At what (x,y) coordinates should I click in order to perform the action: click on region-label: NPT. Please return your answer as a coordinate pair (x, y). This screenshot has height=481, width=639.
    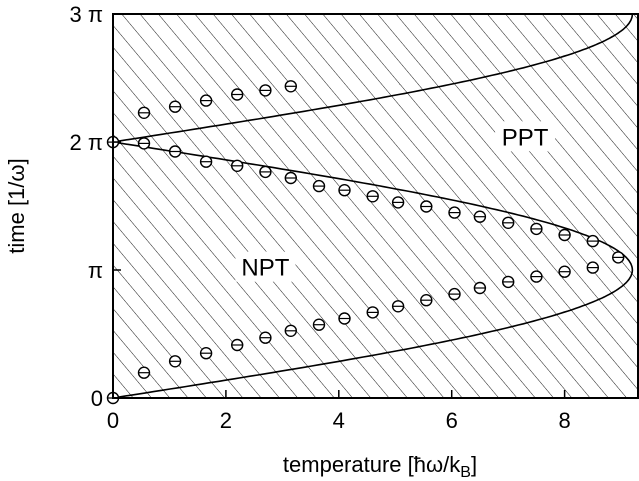
    Looking at the image, I should click on (265, 268).